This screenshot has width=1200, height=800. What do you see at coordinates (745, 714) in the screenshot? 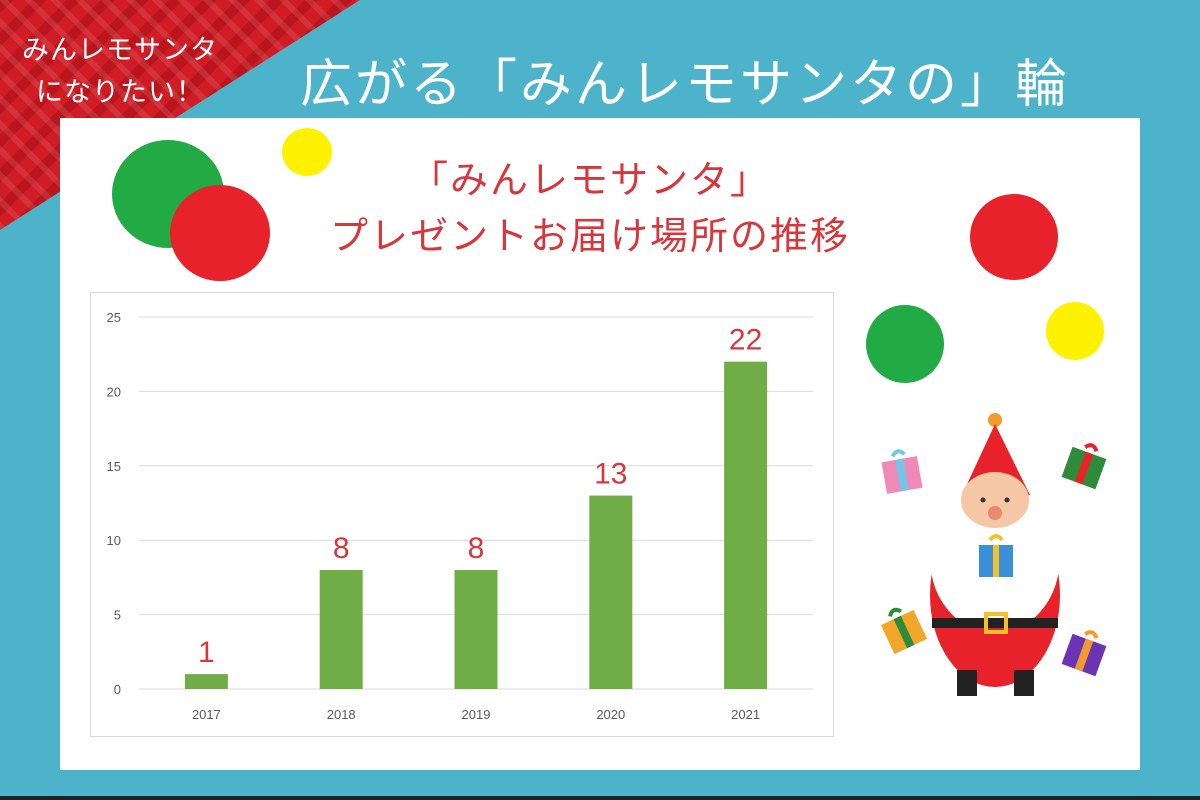
I see `x-tick-label: 2021` at bounding box center [745, 714].